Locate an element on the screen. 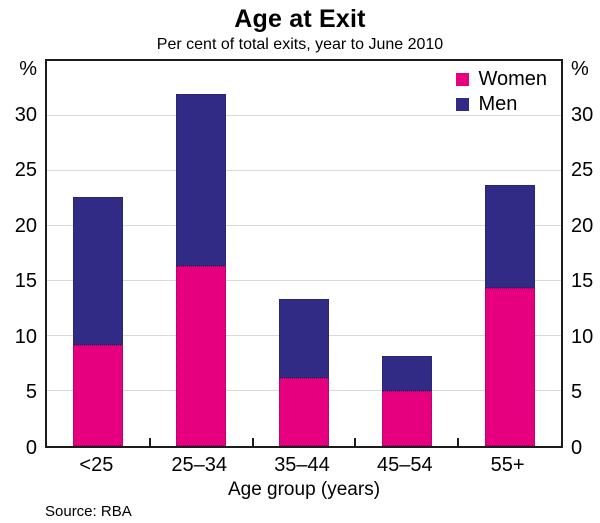 The image size is (600, 523). y-axis-right-tick-30: 30 is located at coordinates (582, 114).